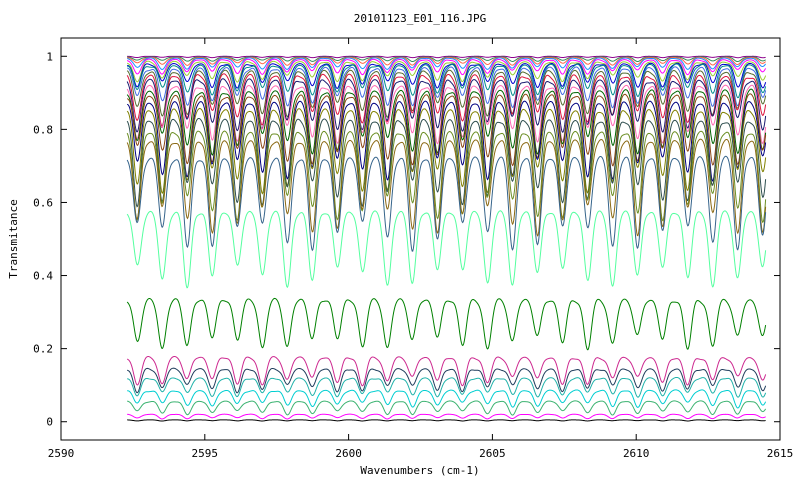 The image size is (800, 480). I want to click on chart-title: 20101123_E01_116.JPG, so click(420, 18).